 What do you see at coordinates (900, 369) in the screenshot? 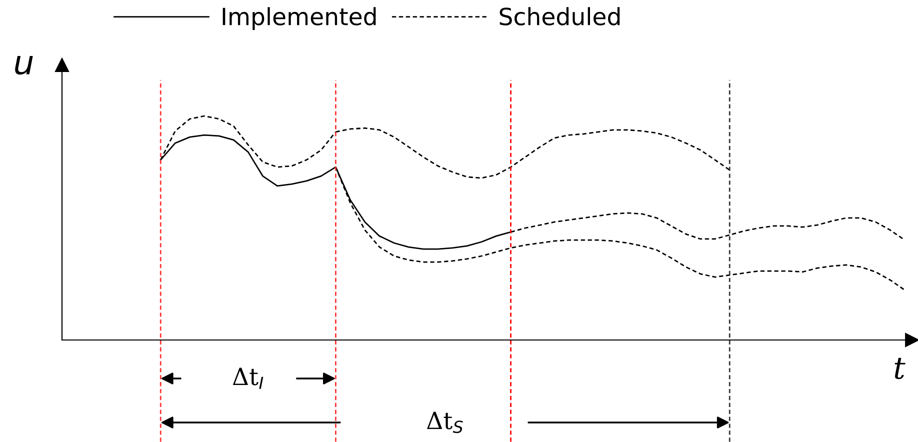
I see `x-axis-title: t` at bounding box center [900, 369].